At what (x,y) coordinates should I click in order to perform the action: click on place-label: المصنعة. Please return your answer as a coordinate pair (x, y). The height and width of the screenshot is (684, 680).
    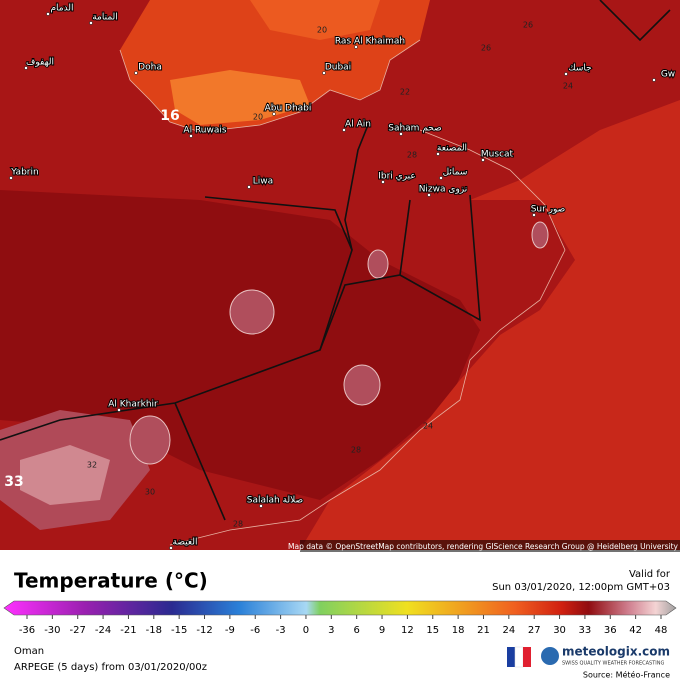
    Looking at the image, I should click on (452, 149).